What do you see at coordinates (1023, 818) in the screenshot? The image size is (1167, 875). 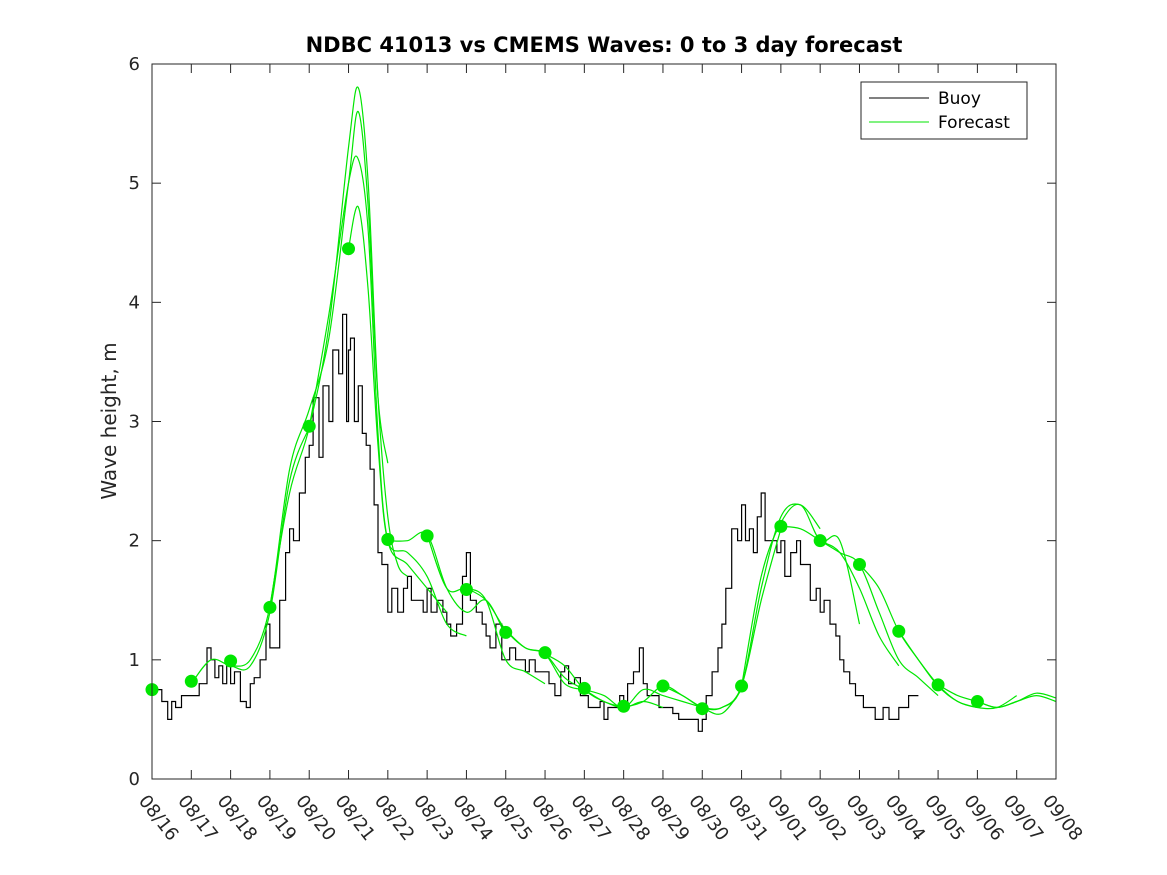 I see `x-tick-label: 09/07` at bounding box center [1023, 818].